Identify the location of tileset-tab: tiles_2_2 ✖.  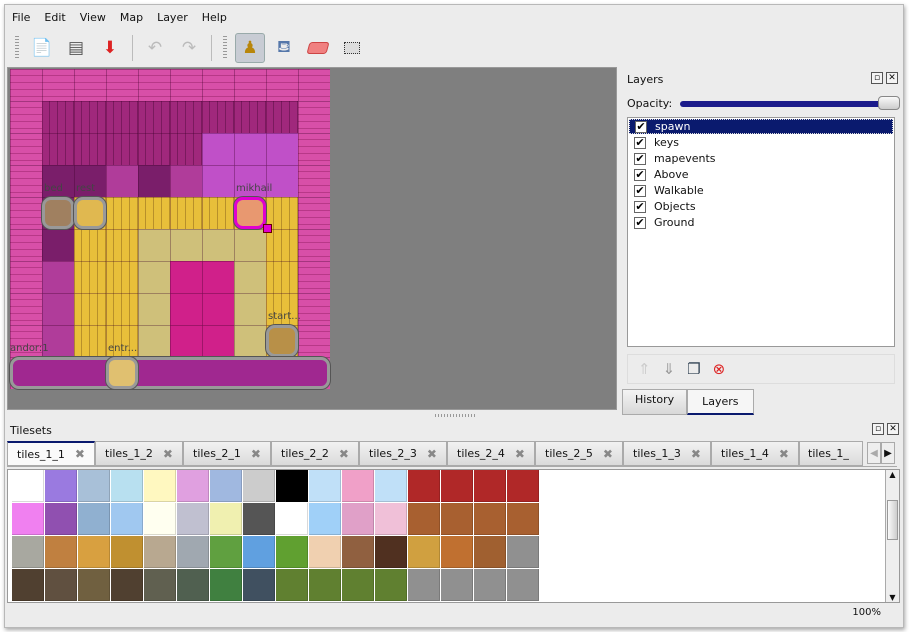
(315, 453).